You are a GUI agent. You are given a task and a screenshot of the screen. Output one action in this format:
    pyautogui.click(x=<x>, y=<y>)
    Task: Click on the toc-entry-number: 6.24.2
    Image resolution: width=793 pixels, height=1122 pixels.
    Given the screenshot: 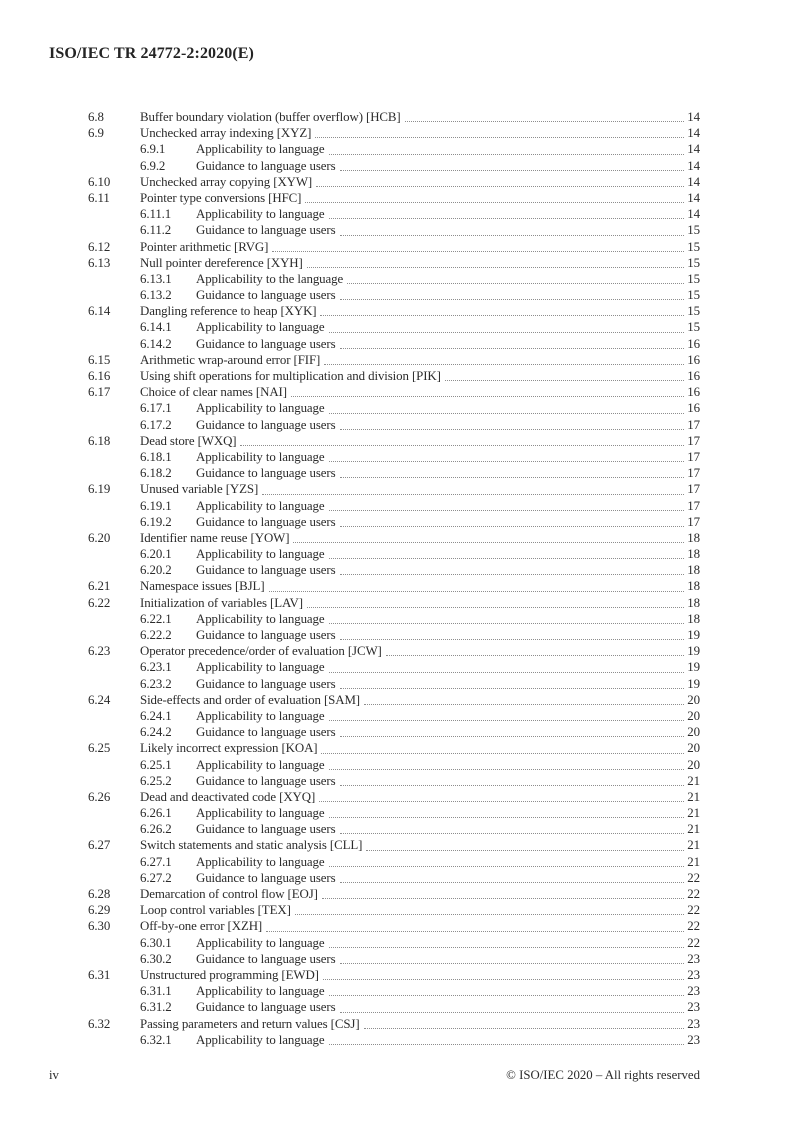 What is the action you would take?
    pyautogui.click(x=156, y=732)
    